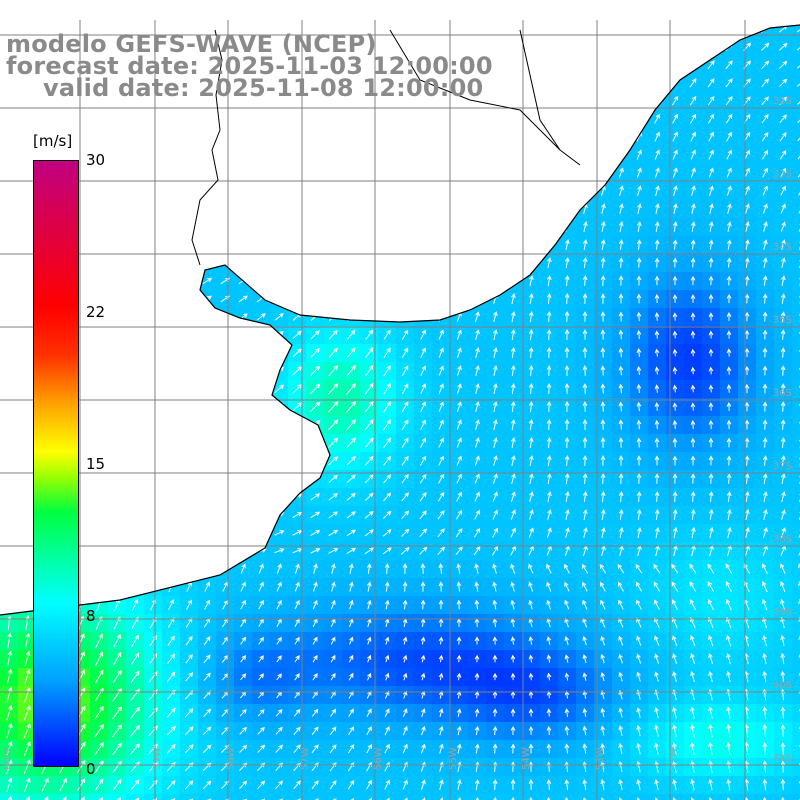  I want to click on longitude-label: 54W, so click(526, 758).